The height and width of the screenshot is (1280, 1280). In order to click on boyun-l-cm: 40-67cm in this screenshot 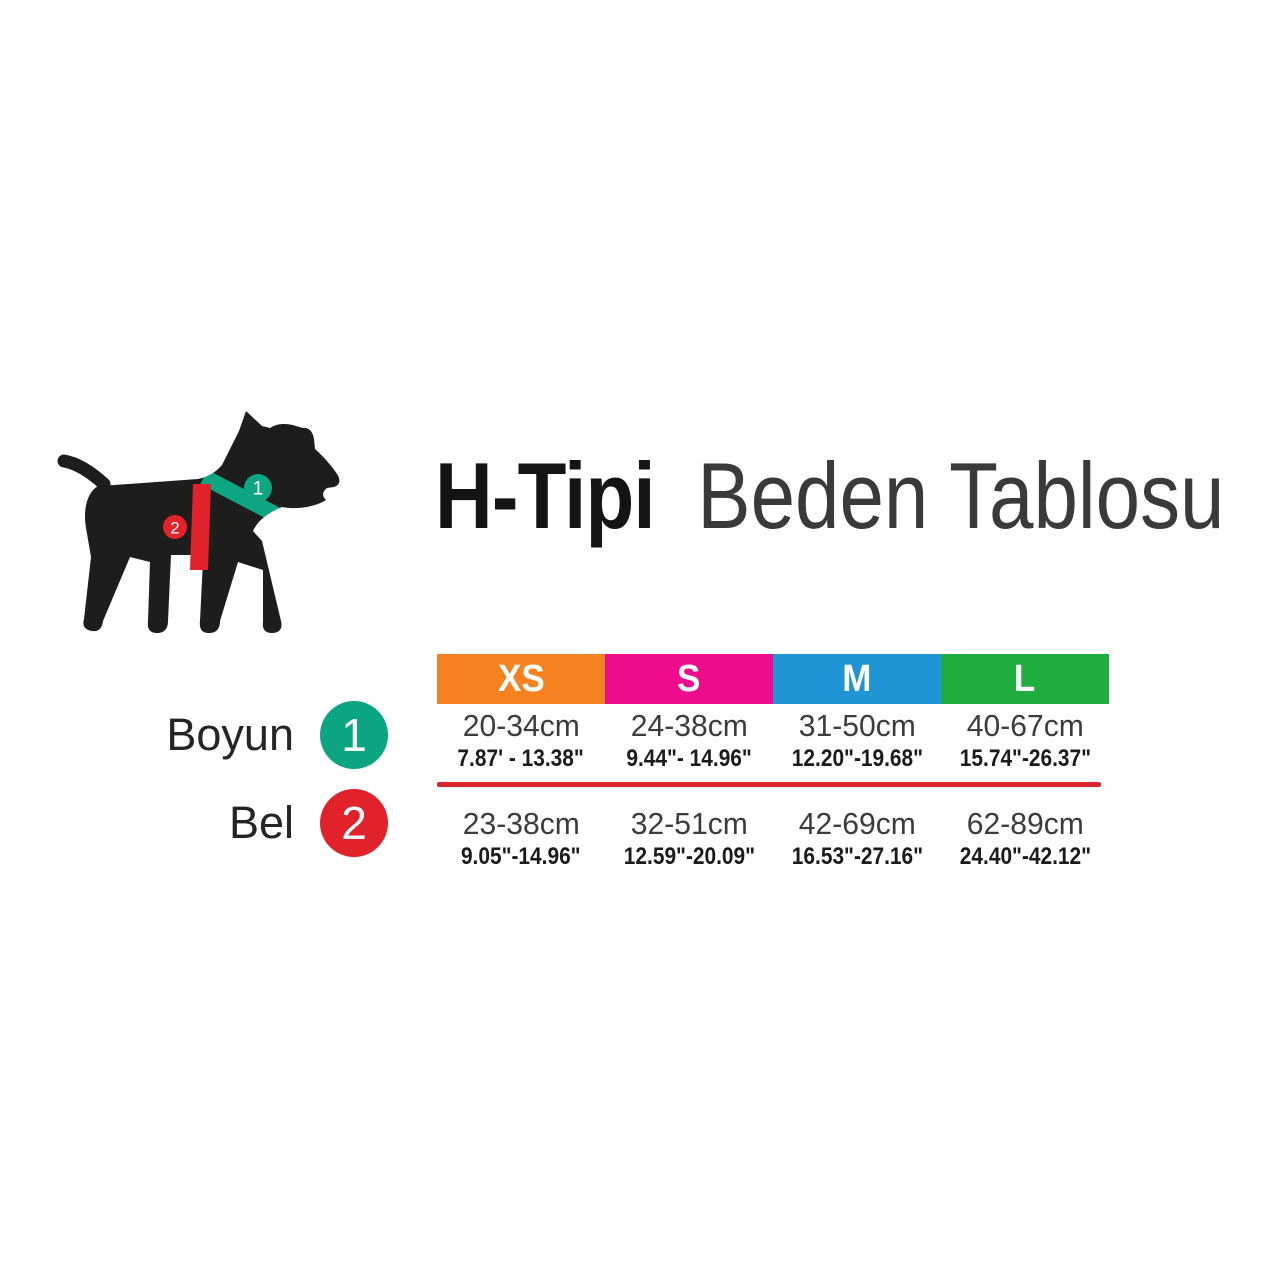, I will do `click(1025, 725)`.